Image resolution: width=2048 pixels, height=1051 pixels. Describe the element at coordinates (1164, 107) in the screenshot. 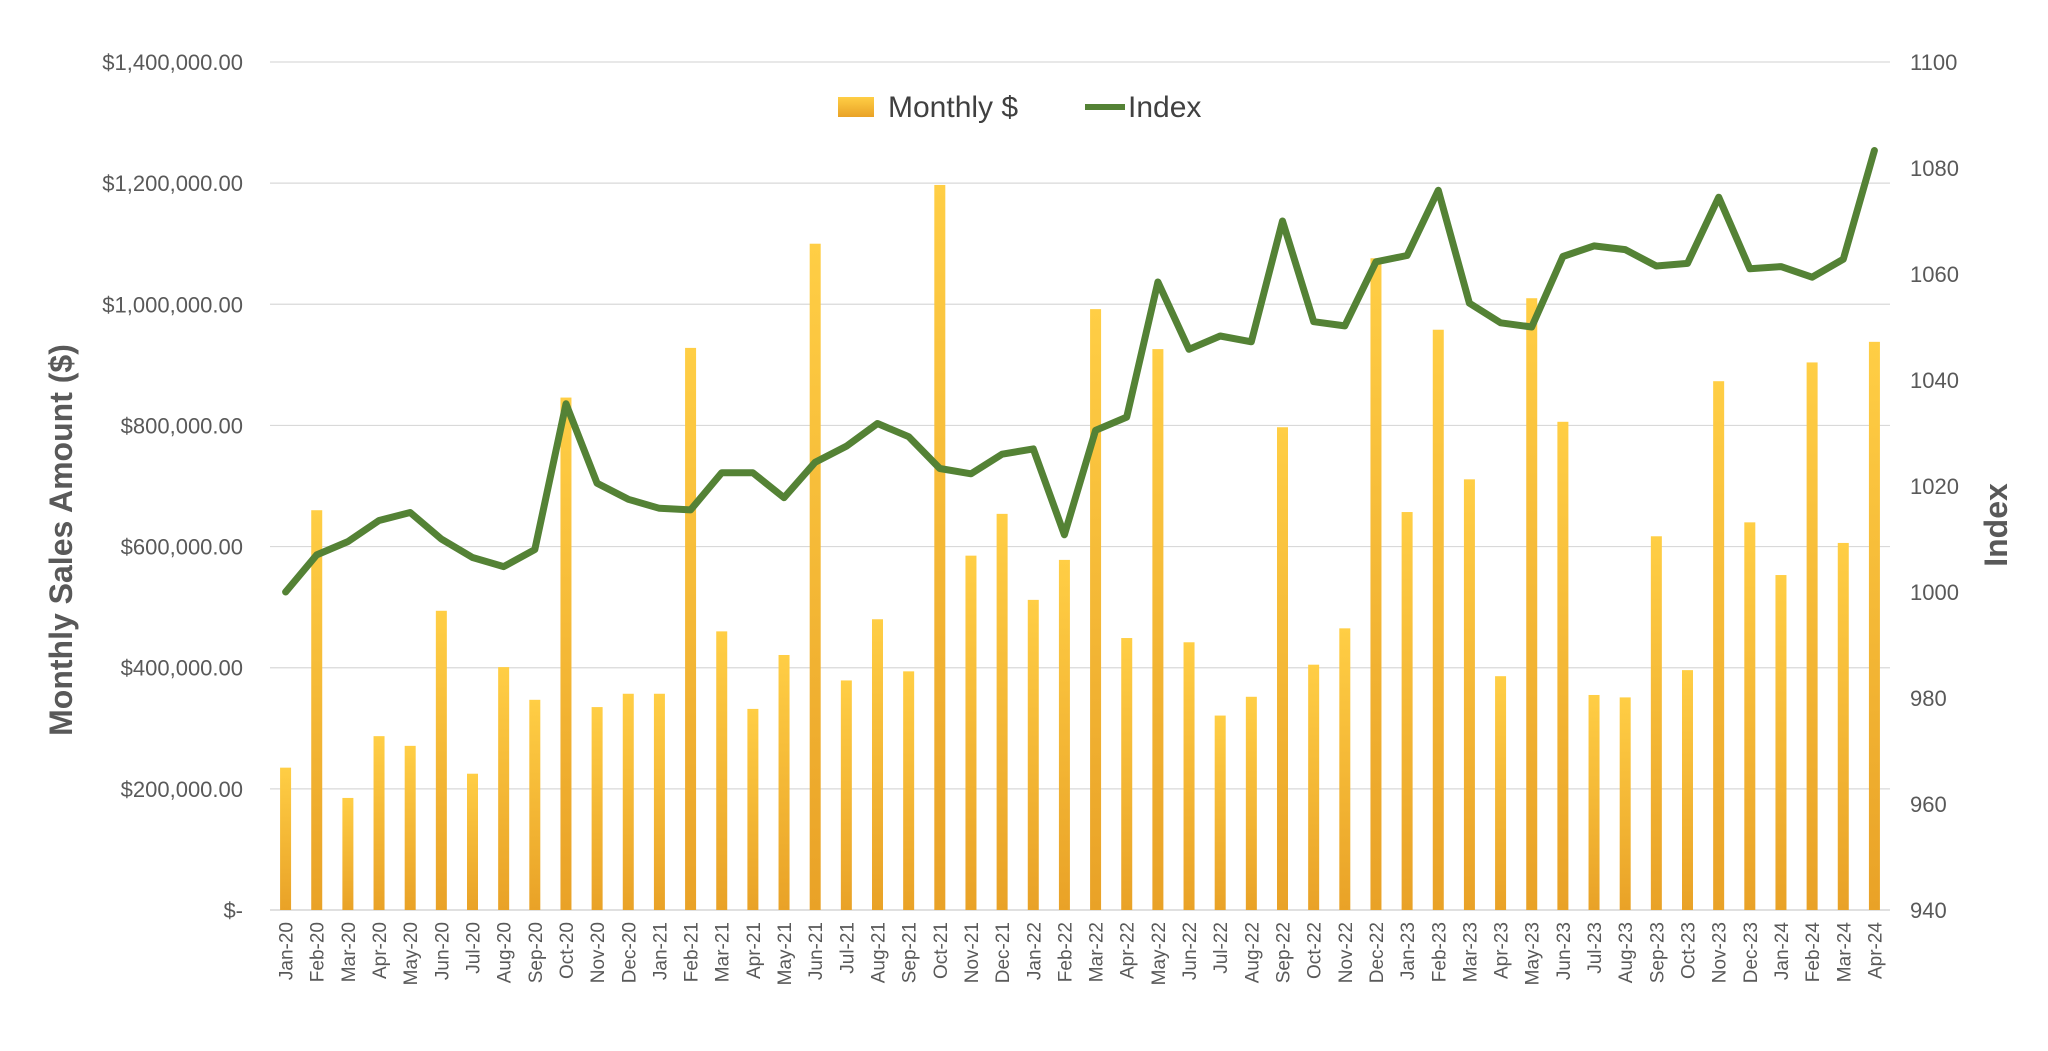

I see `legend-label-index: Index` at that location.